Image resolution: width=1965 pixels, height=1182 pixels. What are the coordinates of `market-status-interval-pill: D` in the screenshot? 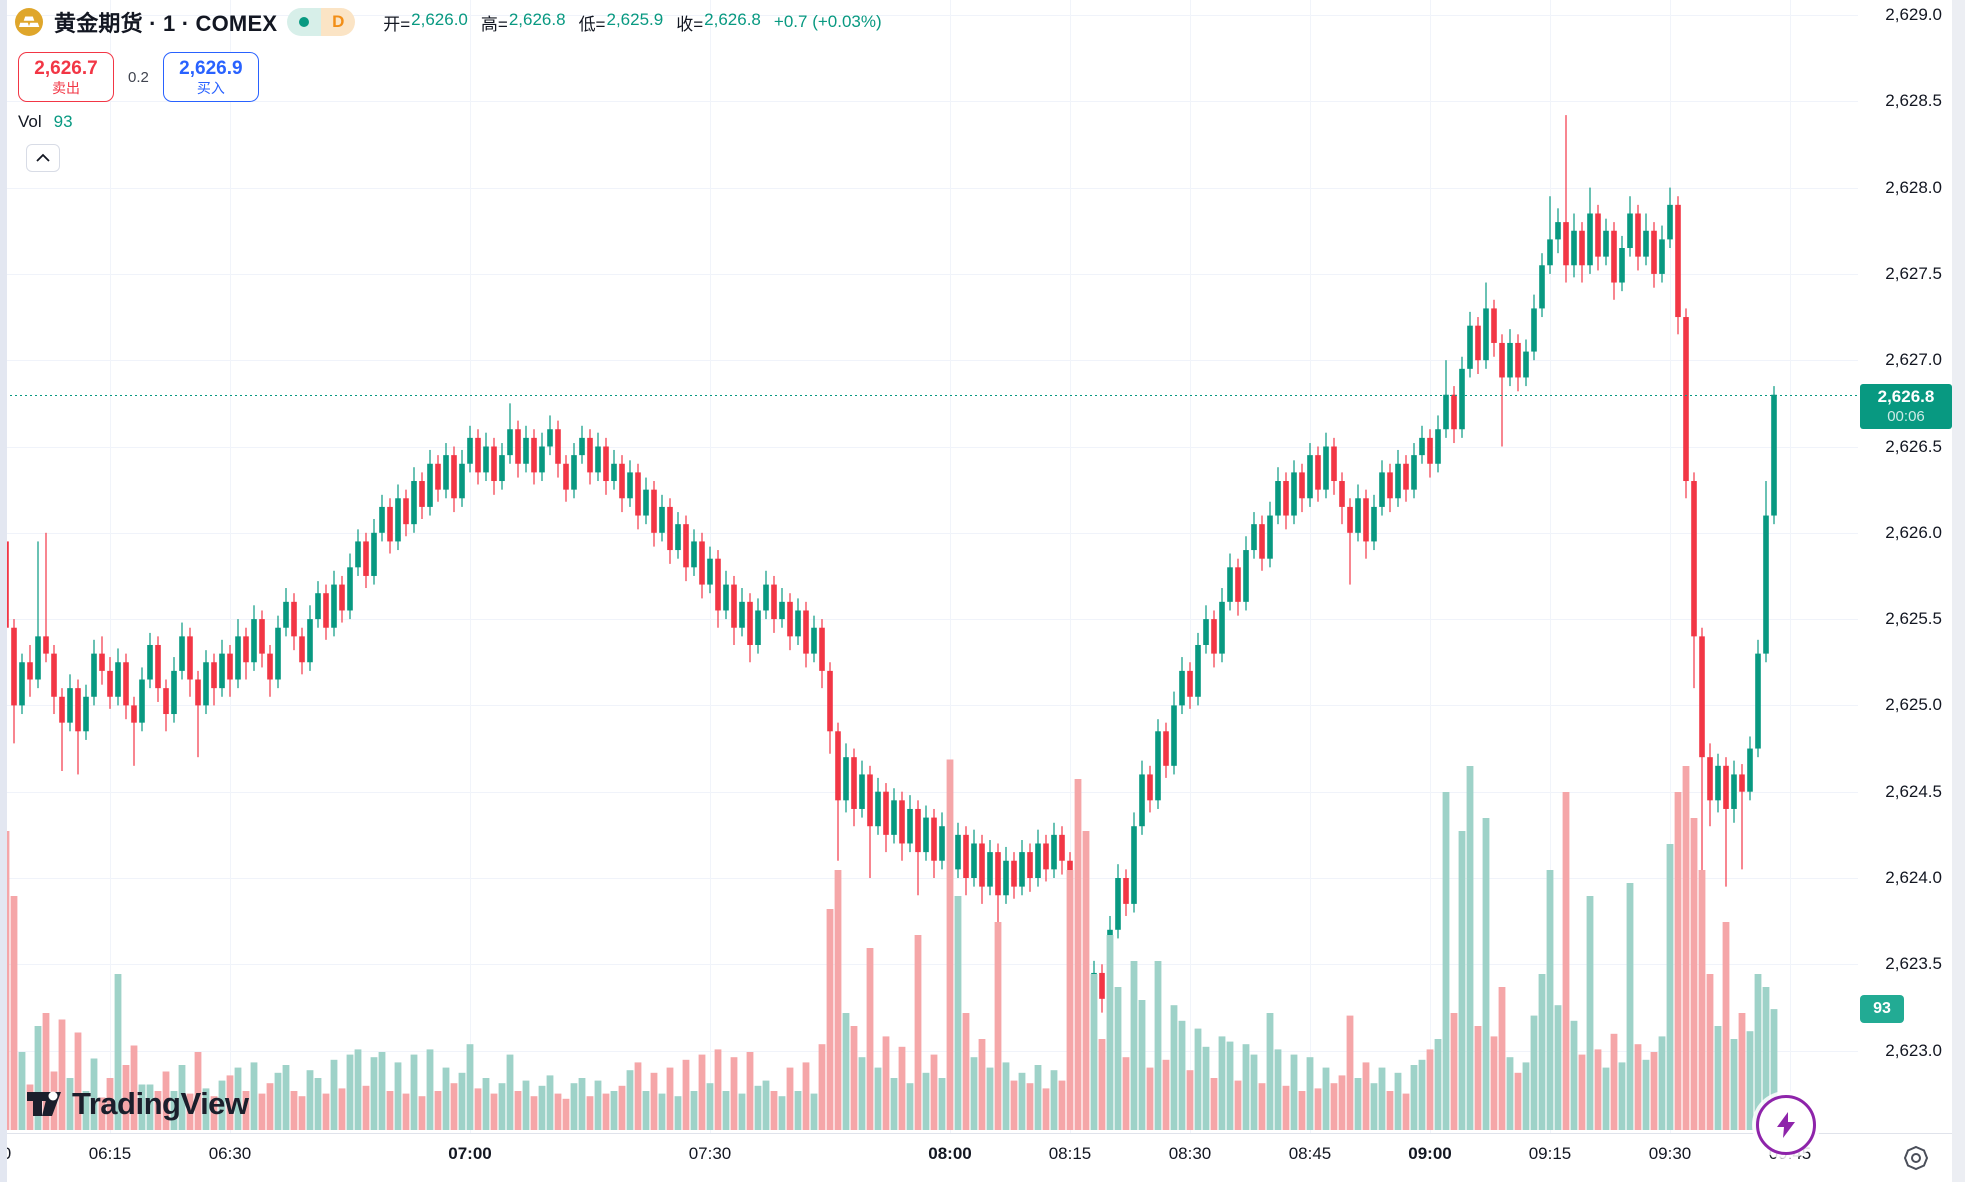 It's located at (321, 22).